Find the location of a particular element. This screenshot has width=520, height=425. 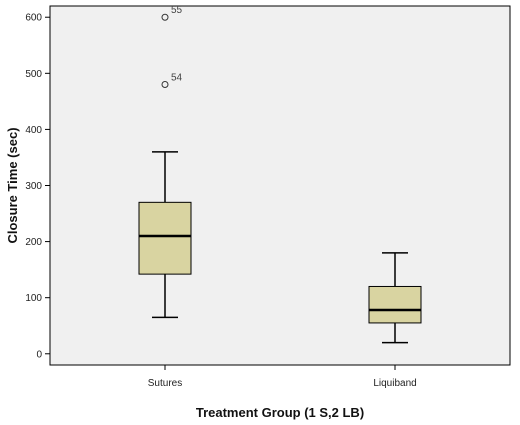

y-tick-label: 300 is located at coordinates (33, 186).